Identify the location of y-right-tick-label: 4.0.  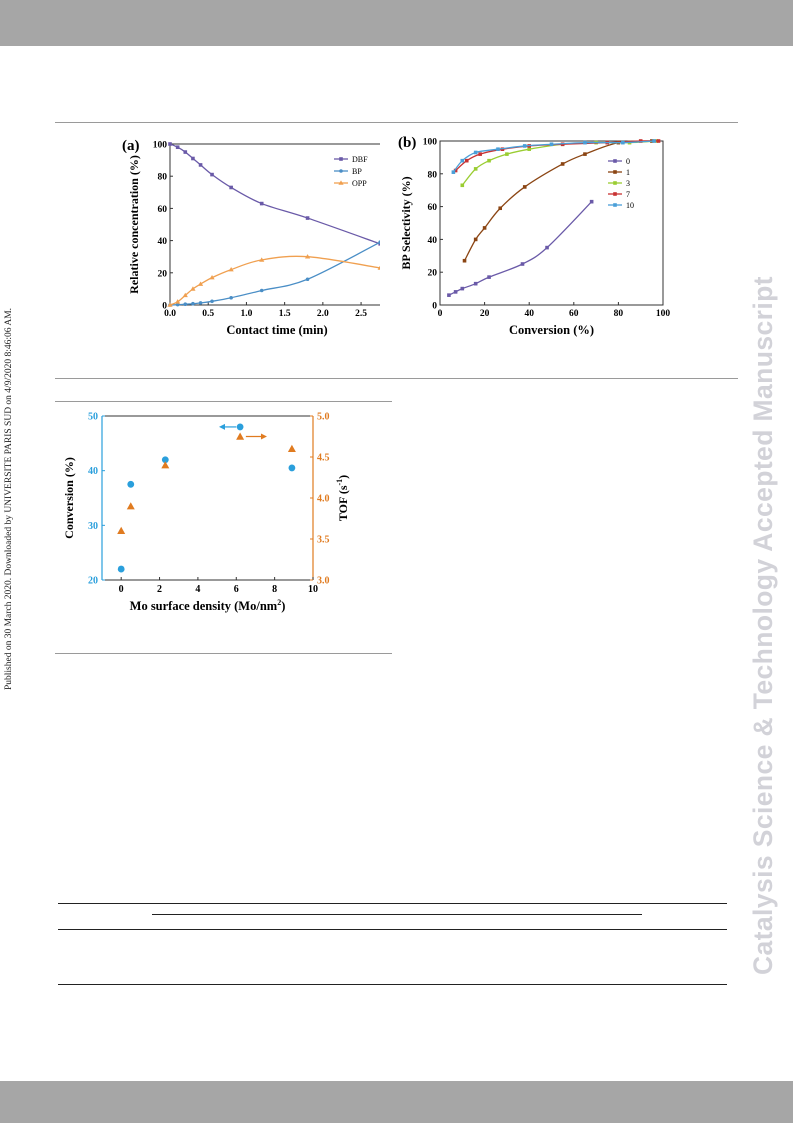
(323, 499).